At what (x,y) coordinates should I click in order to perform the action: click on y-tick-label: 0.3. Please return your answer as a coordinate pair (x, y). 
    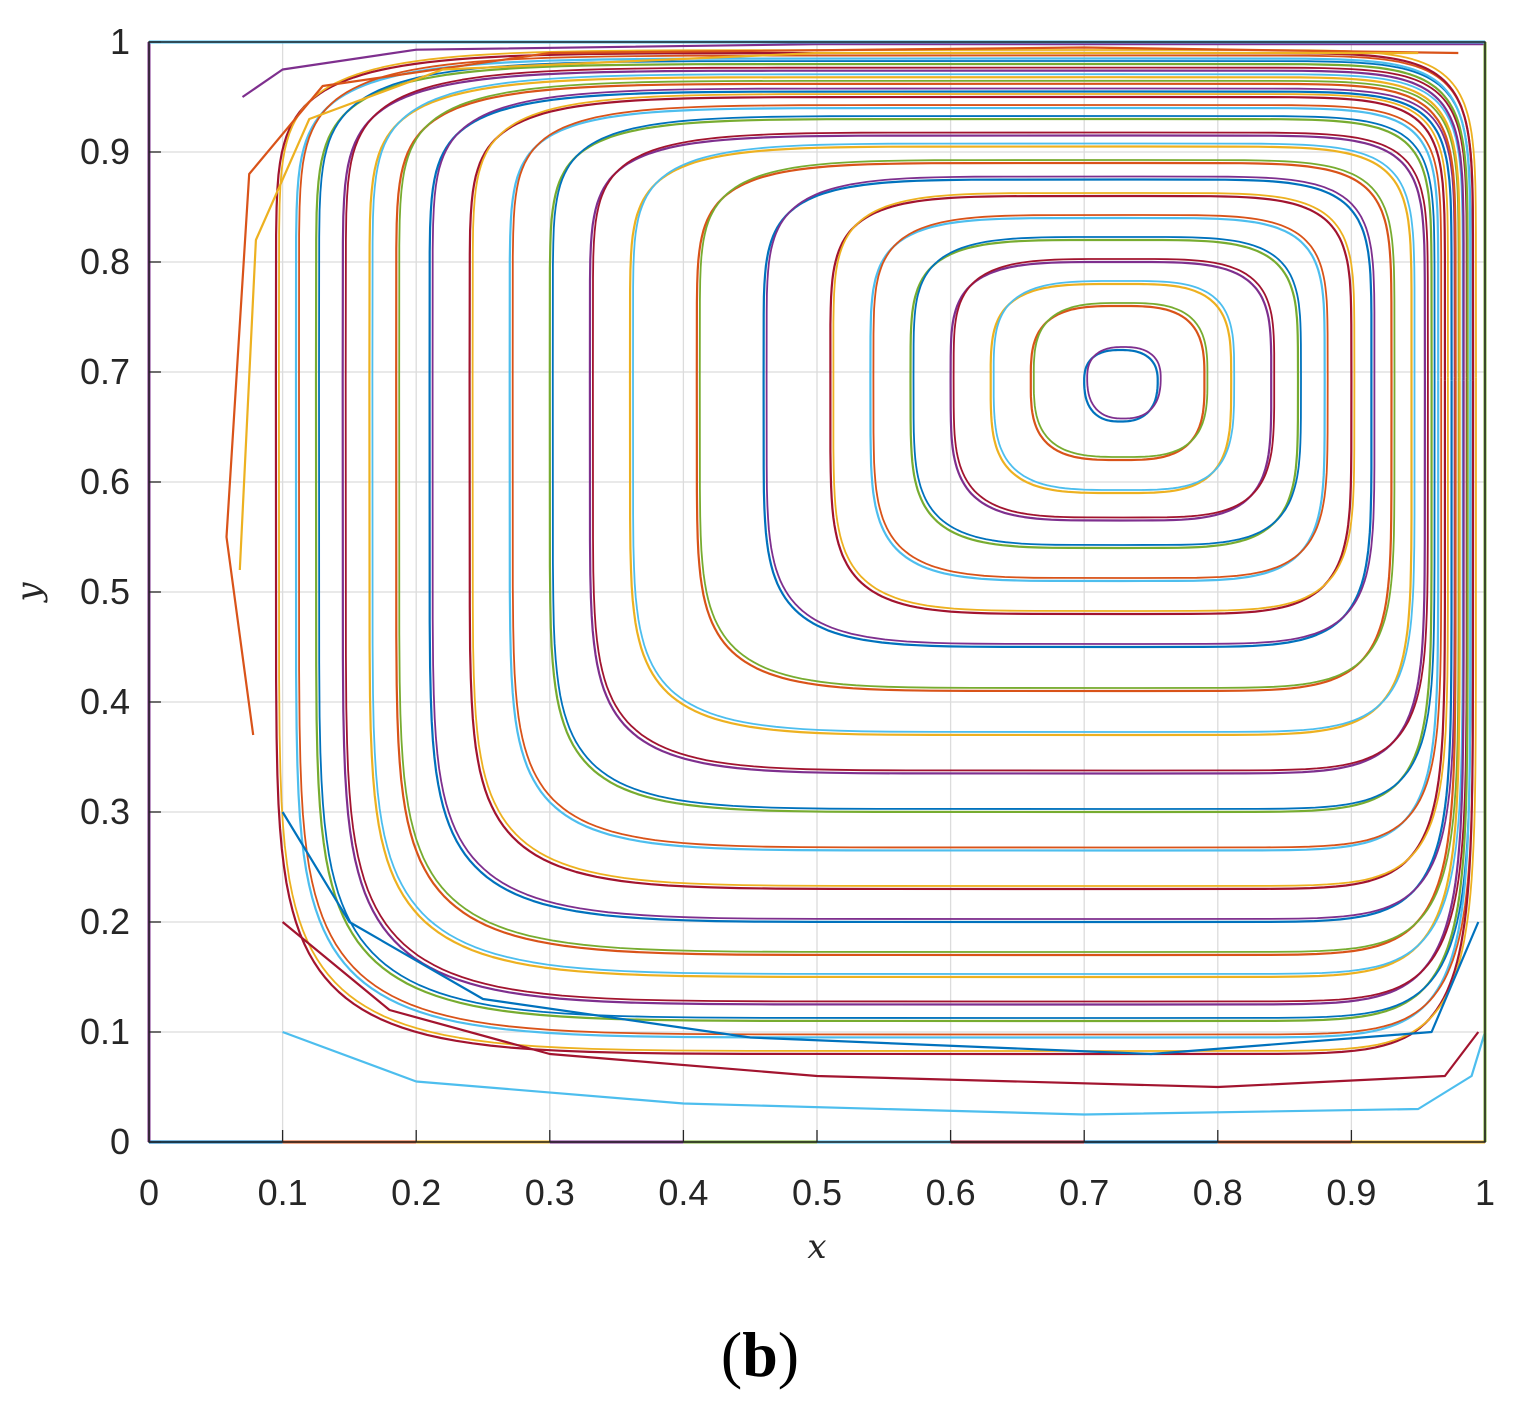
    Looking at the image, I should click on (105, 811).